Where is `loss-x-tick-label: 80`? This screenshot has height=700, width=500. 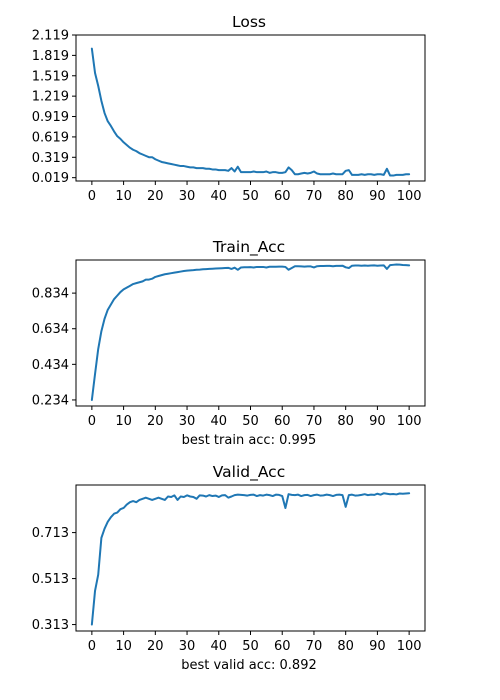 loss-x-tick-label: 80 is located at coordinates (345, 196).